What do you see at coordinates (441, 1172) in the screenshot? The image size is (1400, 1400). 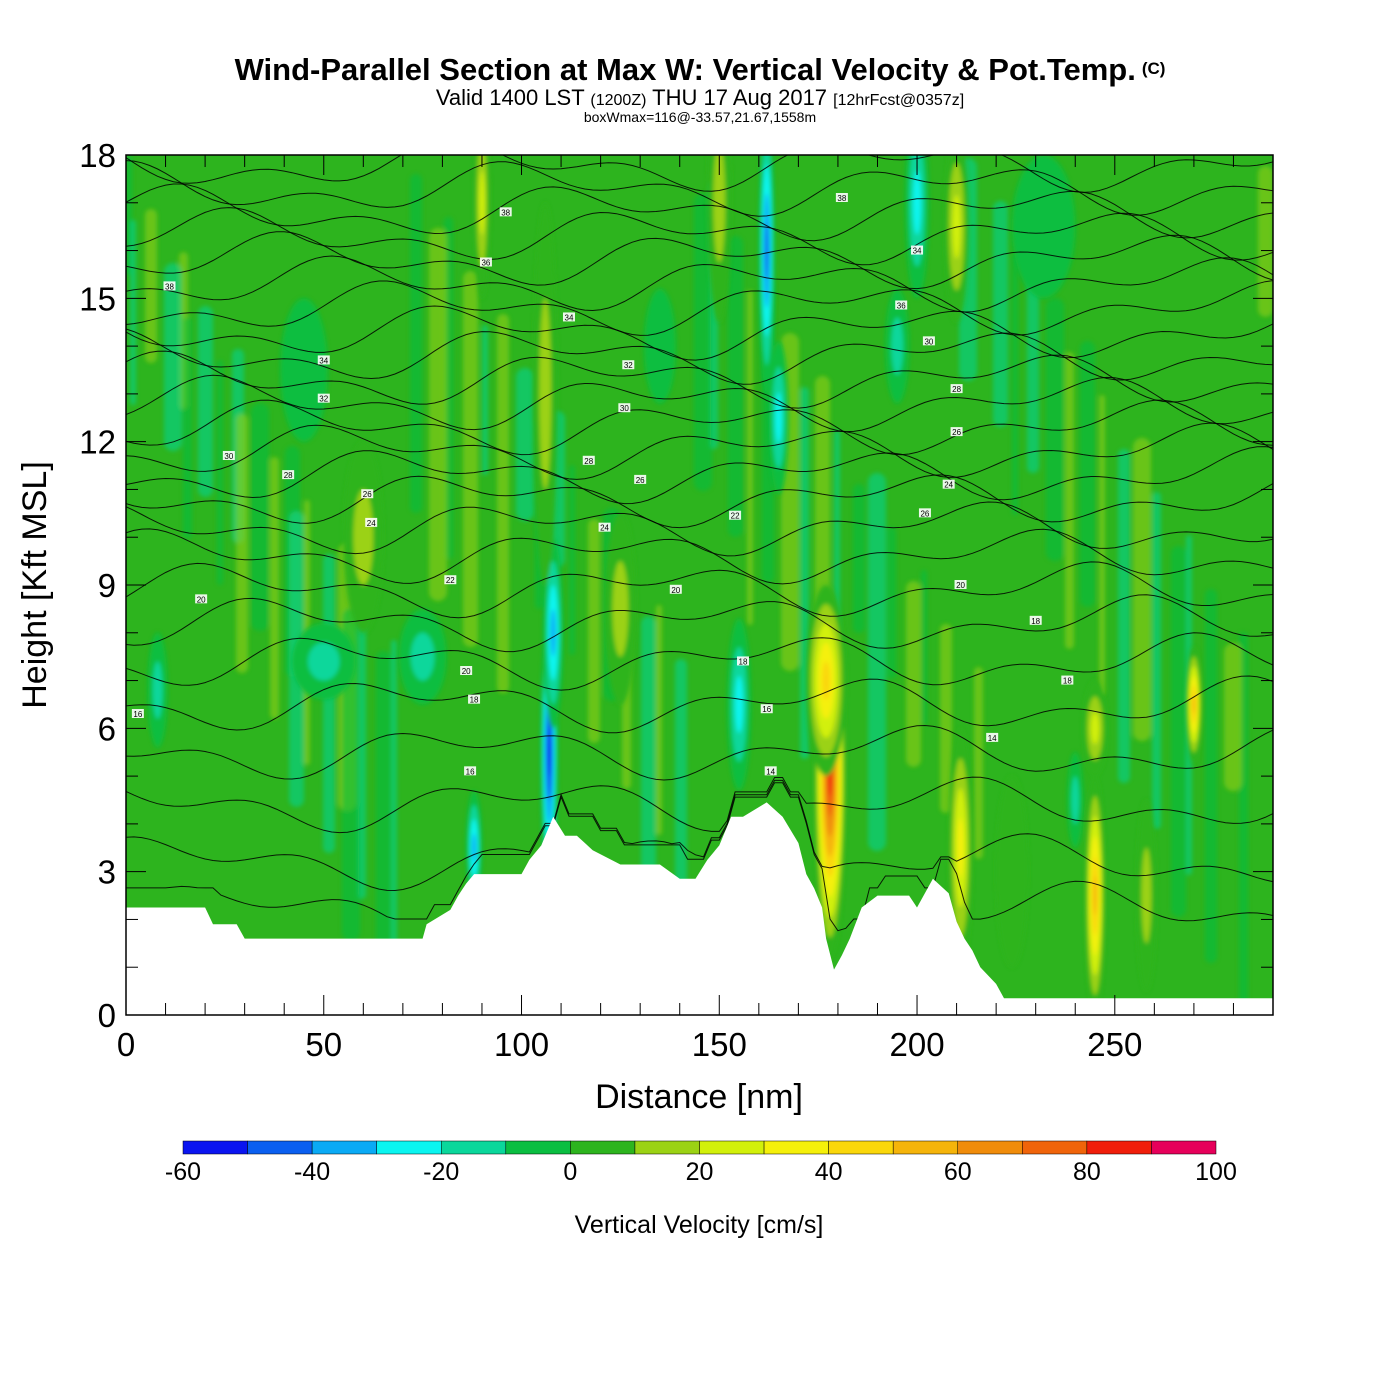 I see `colorbar-tick-label: -20` at bounding box center [441, 1172].